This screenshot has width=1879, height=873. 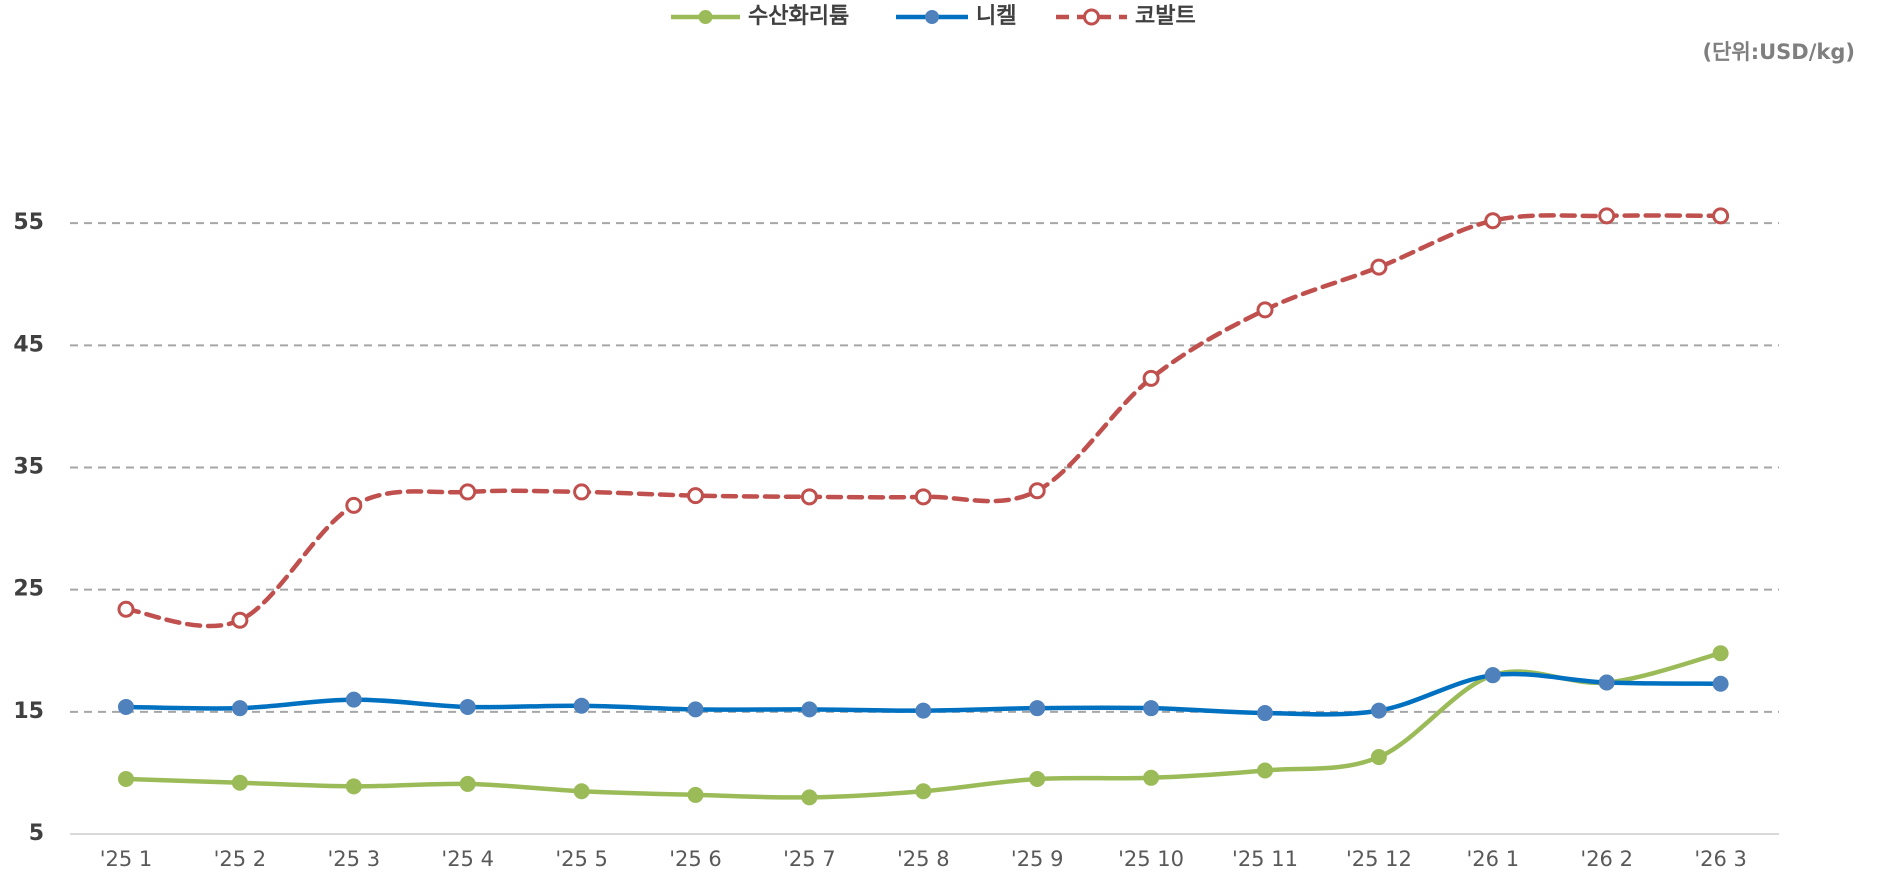 What do you see at coordinates (1606, 859) in the screenshot?
I see `x-tick-label: '26 2` at bounding box center [1606, 859].